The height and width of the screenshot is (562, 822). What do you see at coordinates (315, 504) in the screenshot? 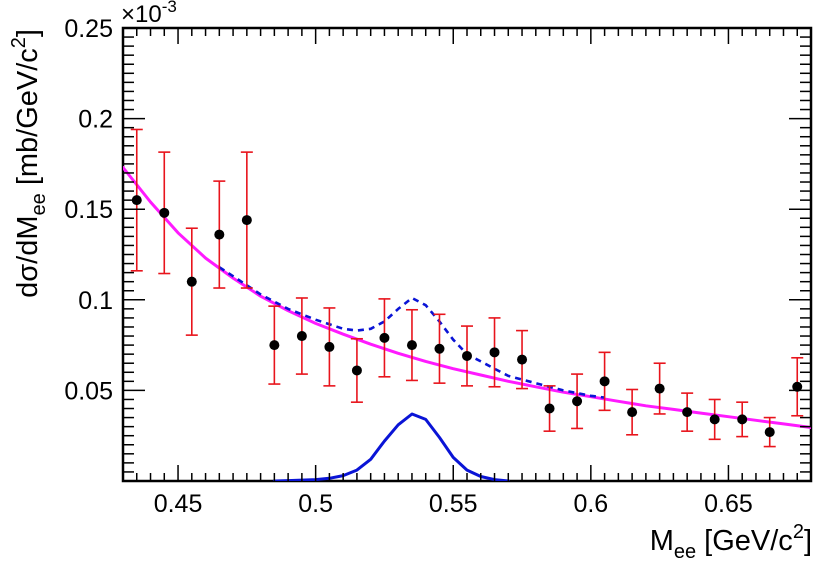
I see `x-tick-label: 0.5` at bounding box center [315, 504].